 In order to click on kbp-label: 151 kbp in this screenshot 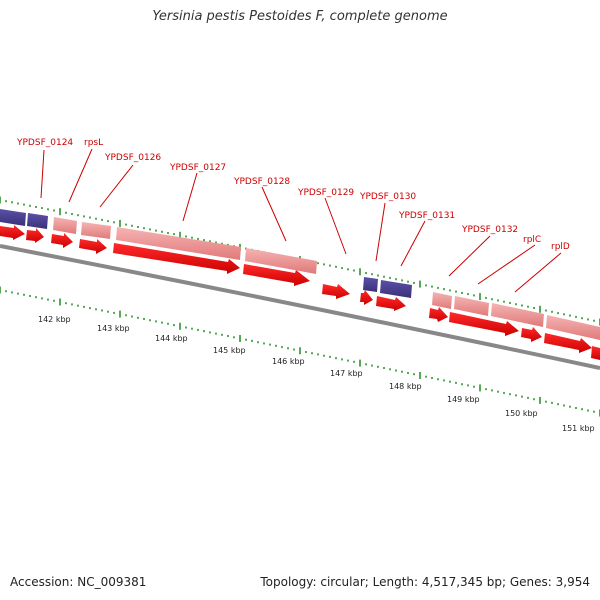, I will do `click(578, 428)`.